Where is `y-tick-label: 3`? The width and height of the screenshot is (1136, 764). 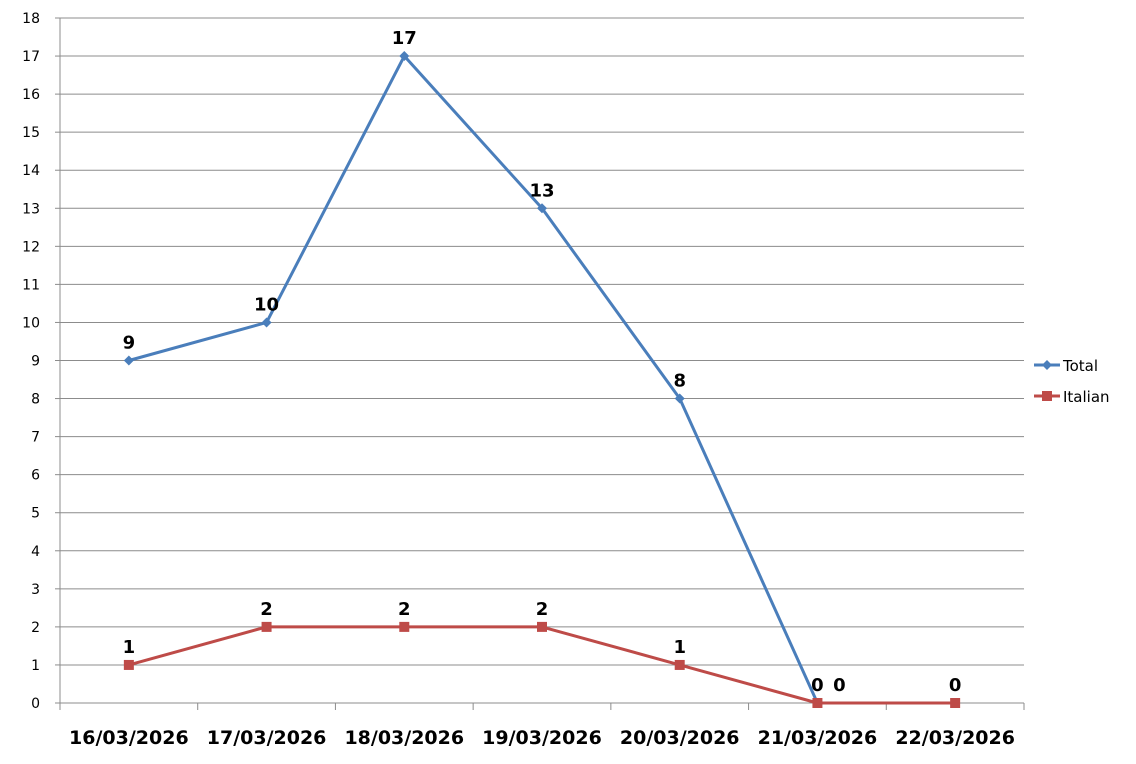 y-tick-label: 3 is located at coordinates (35, 590).